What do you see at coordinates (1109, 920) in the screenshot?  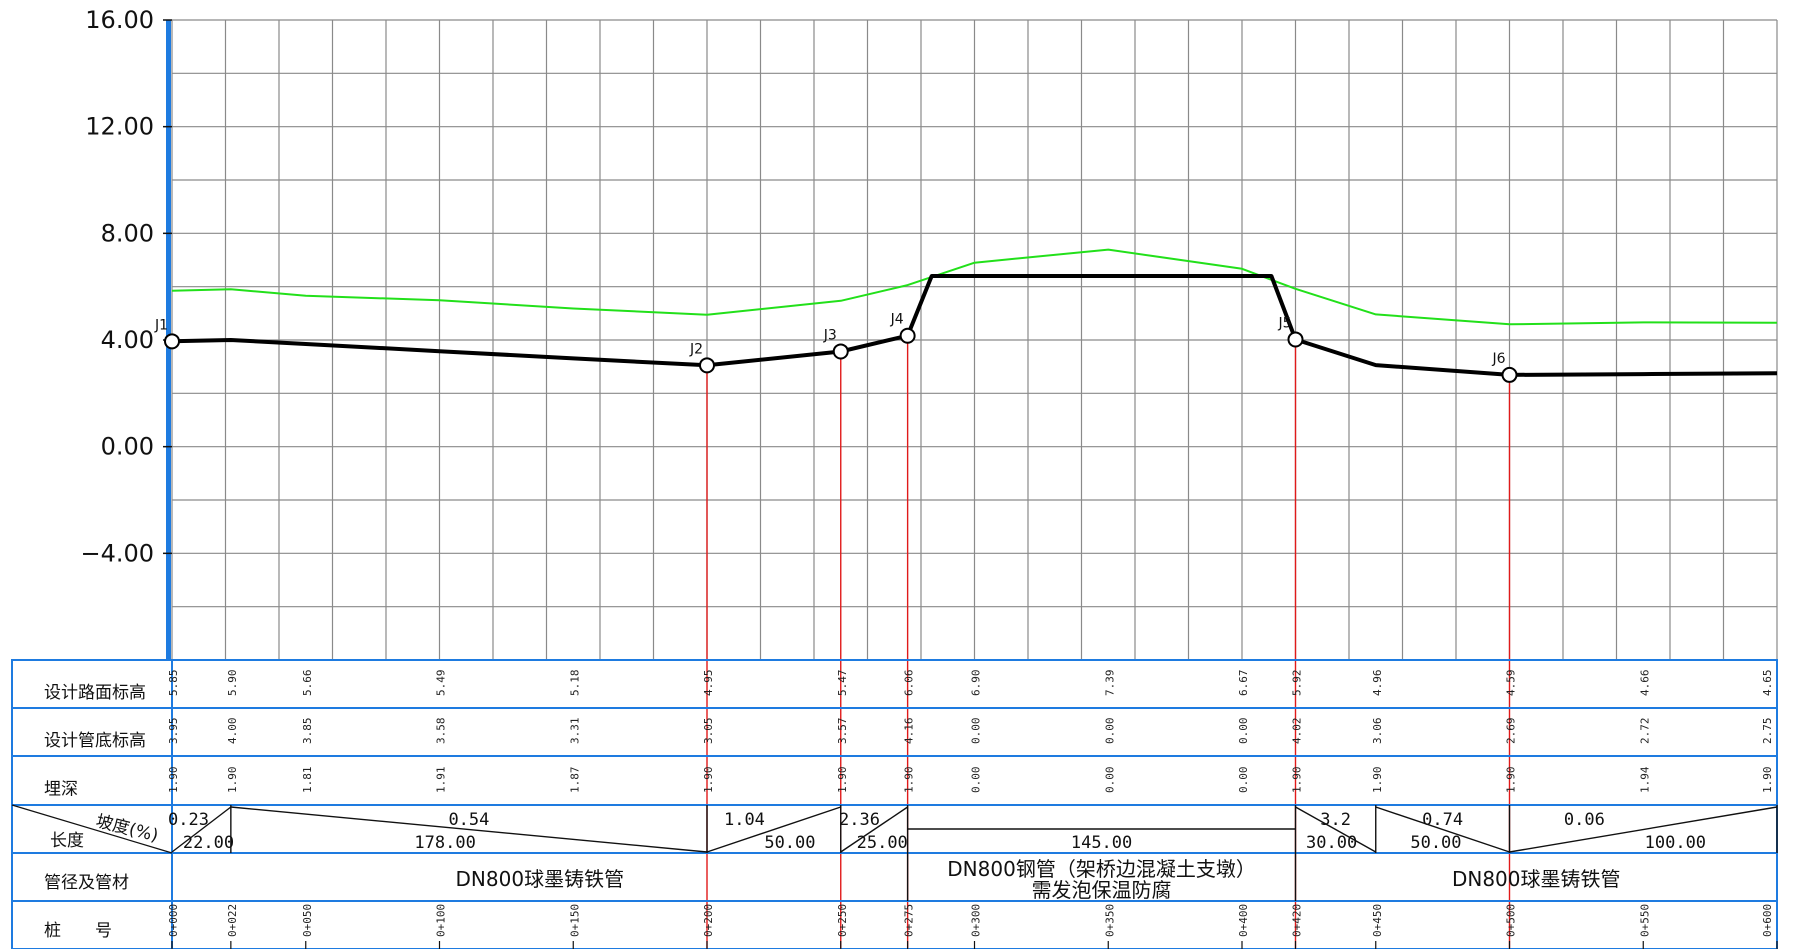 I see `chainage-value: 0+350` at bounding box center [1109, 920].